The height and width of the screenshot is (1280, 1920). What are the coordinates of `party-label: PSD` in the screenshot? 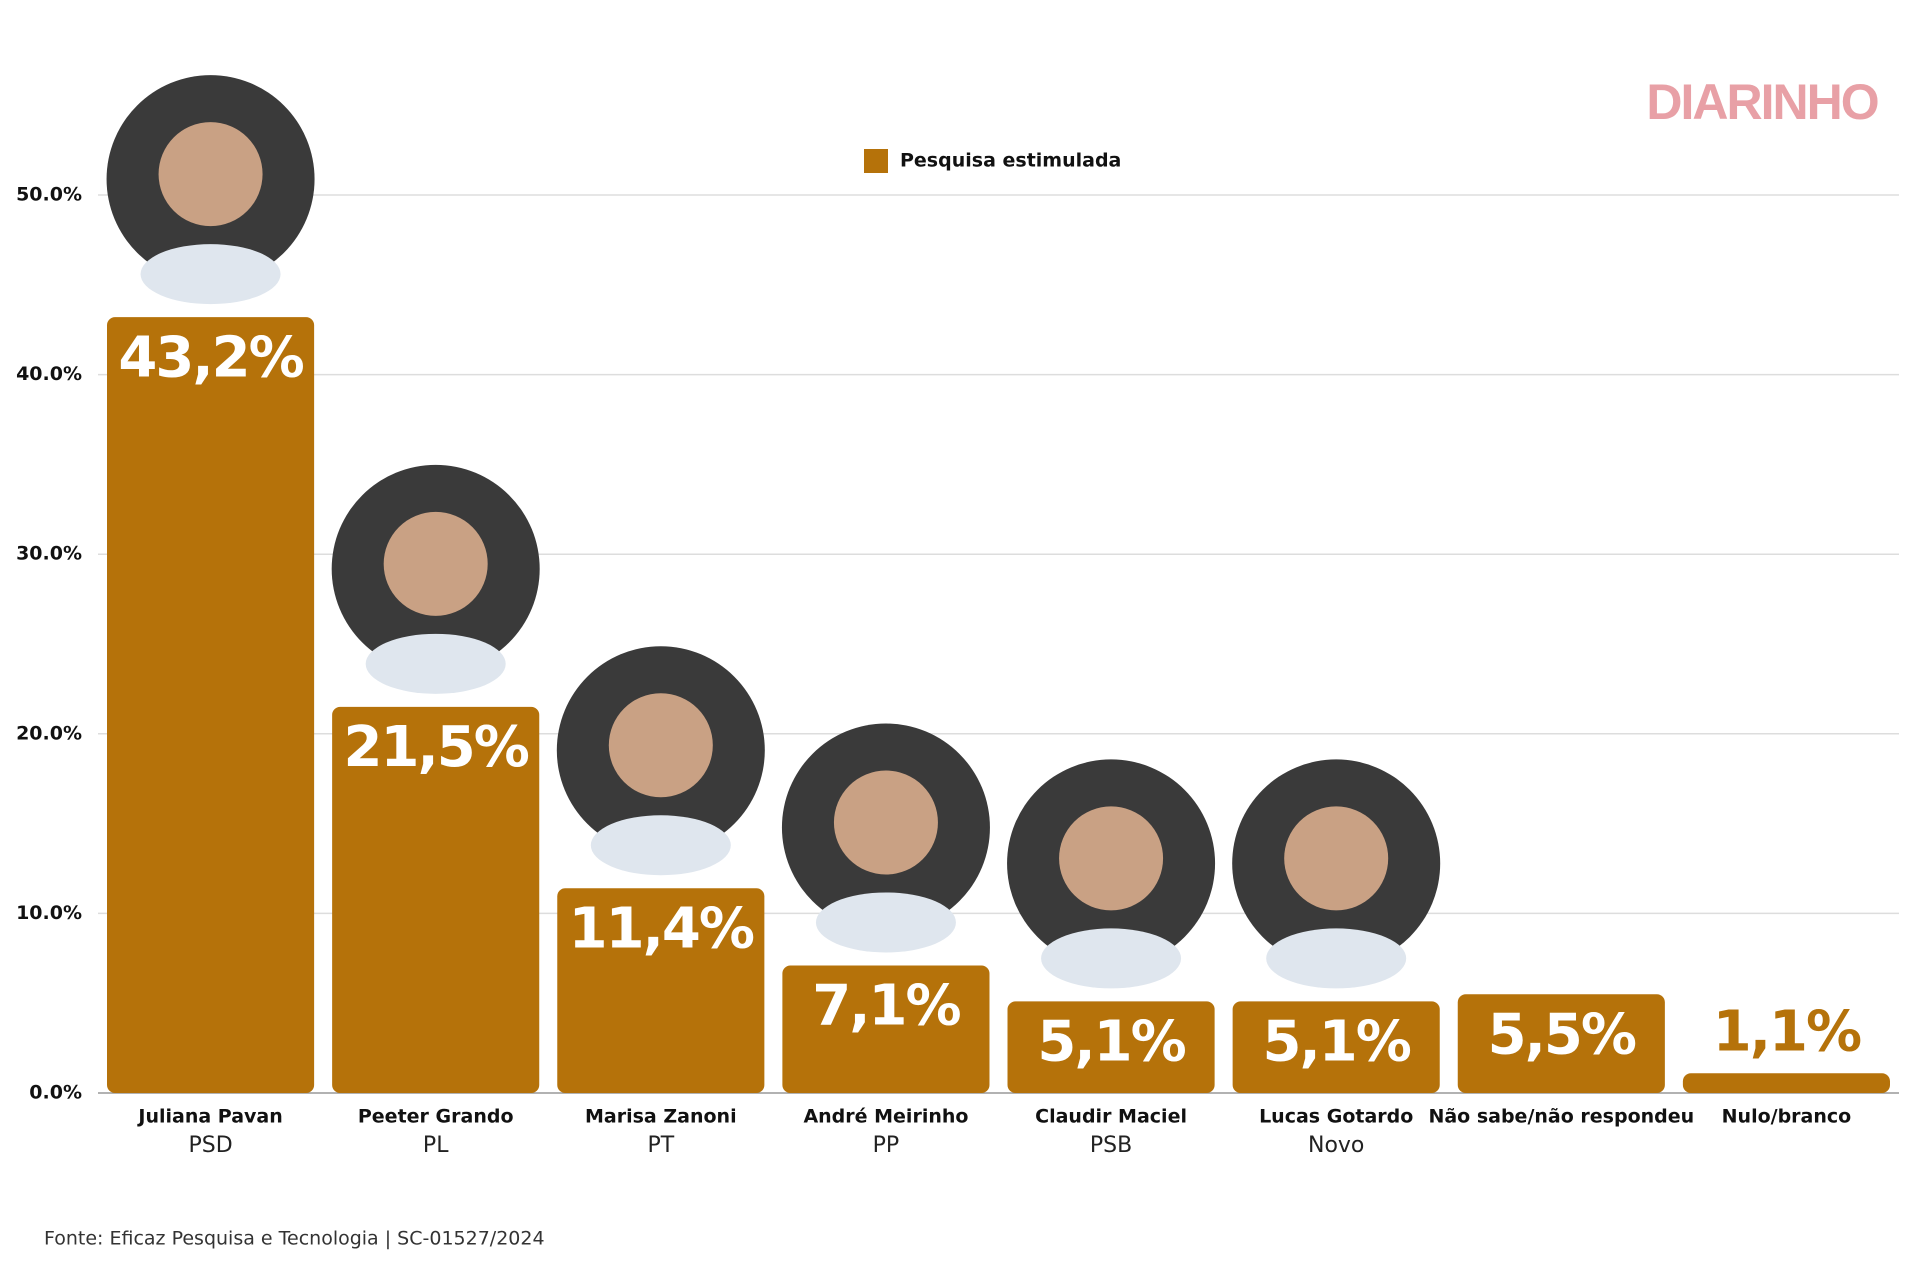 It's located at (210, 1145).